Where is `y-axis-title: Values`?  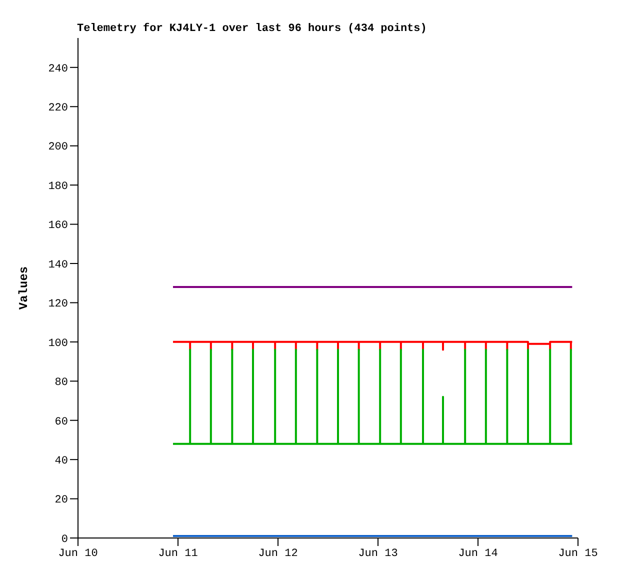 y-axis-title: Values is located at coordinates (24, 288).